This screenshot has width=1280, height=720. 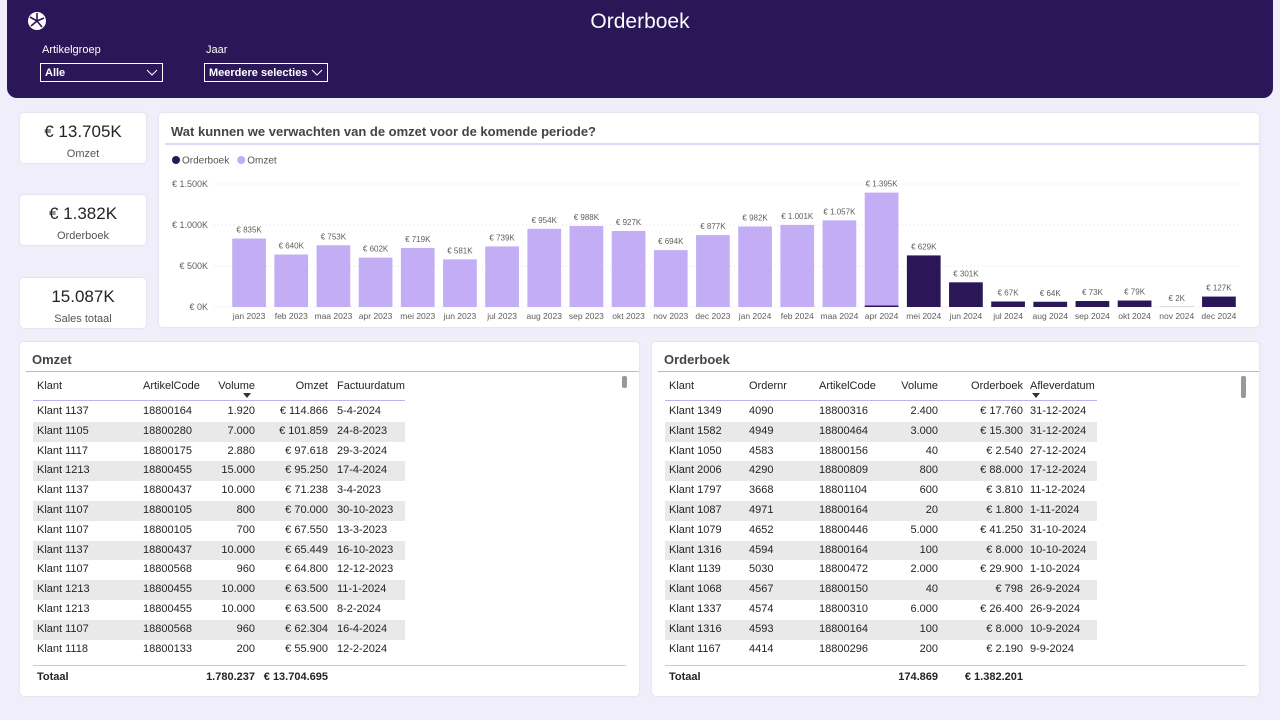 What do you see at coordinates (1004, 510) in the screenshot?
I see `table-cell: € 1.800` at bounding box center [1004, 510].